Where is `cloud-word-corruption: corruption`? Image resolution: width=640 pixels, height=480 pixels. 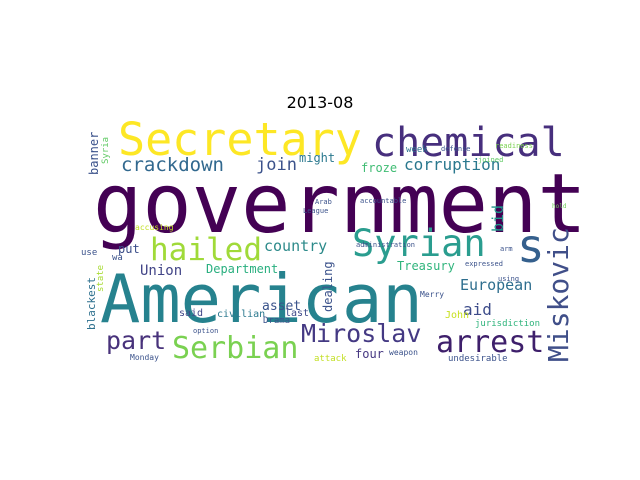
cloud-word-corruption: corruption is located at coordinates (452, 164).